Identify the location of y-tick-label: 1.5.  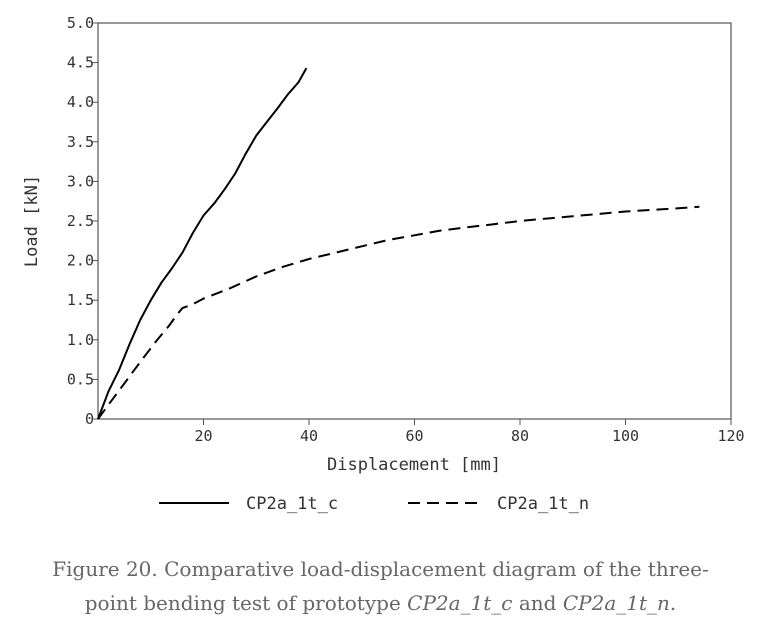
(80, 300).